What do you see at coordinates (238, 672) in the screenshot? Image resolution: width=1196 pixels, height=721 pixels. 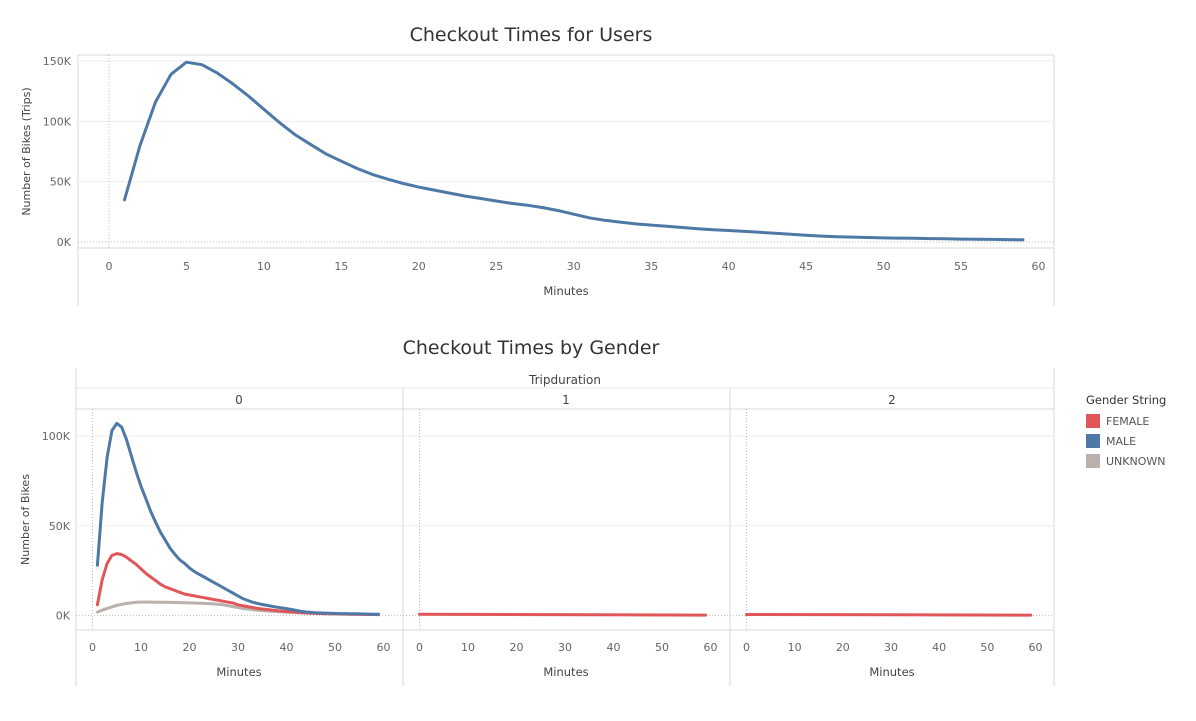 I see `x-axis-label-panel-0: Minutes` at bounding box center [238, 672].